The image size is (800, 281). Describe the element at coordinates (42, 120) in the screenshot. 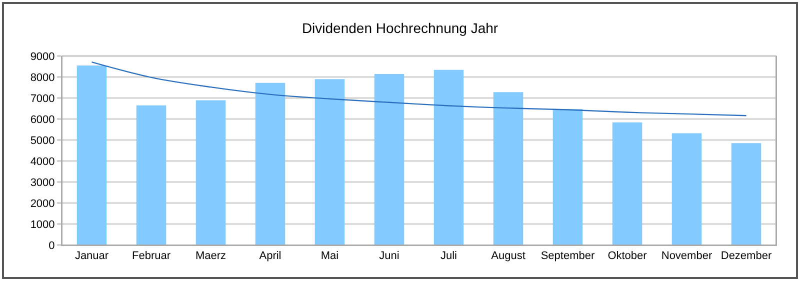

I see `y-tick-label: 6000` at that location.